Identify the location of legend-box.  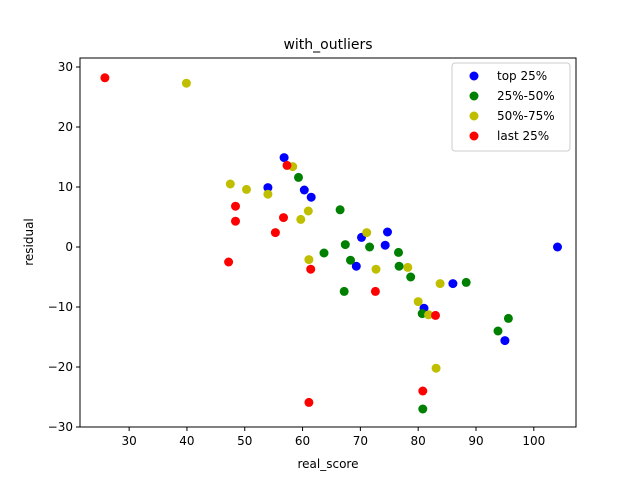
(511, 107).